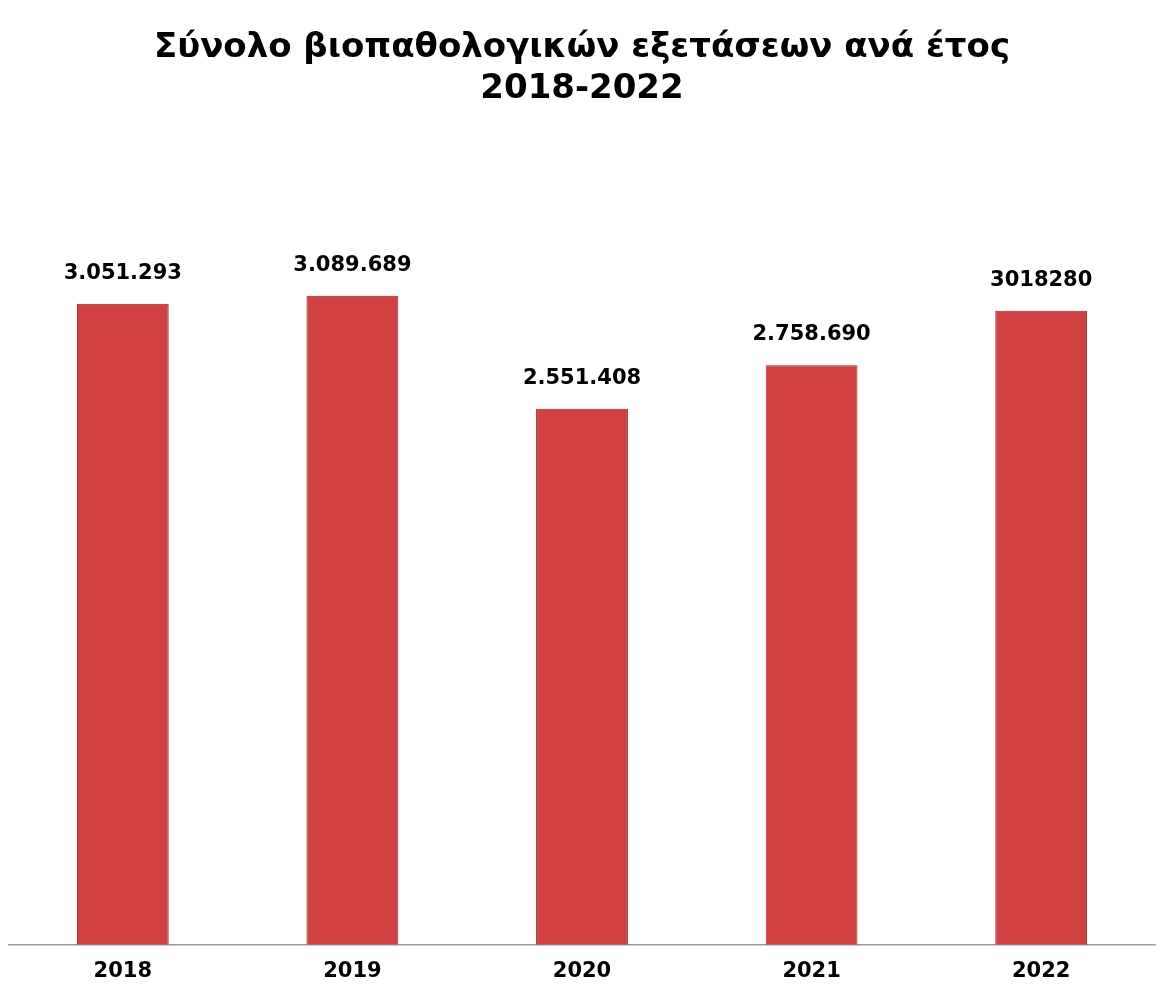 Image resolution: width=1164 pixels, height=1005 pixels. What do you see at coordinates (122, 271) in the screenshot?
I see `data-label: 3.051.293` at bounding box center [122, 271].